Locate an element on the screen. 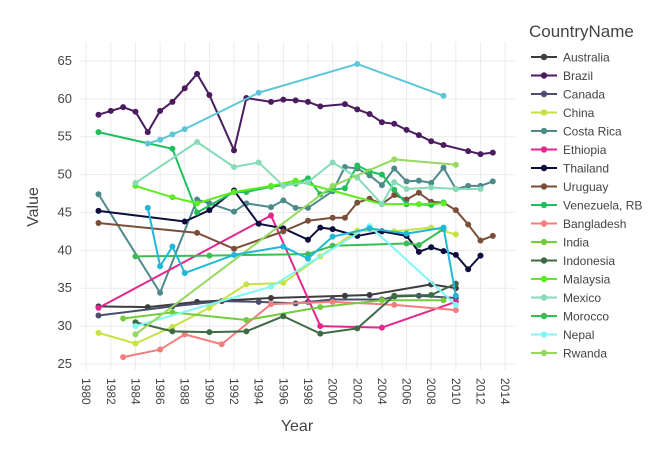 Image resolution: width=660 pixels, height=455 pixels. legend-item: Mexico is located at coordinates (566, 298).